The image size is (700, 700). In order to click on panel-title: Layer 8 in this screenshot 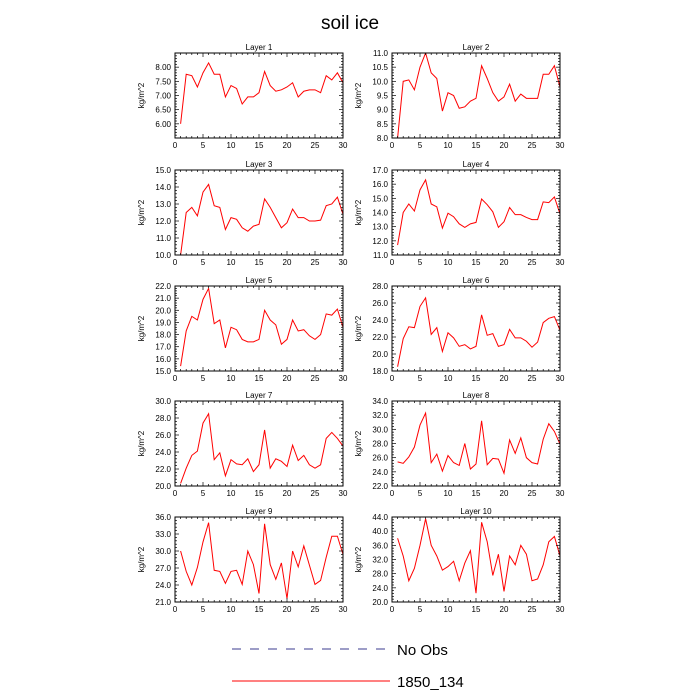, I will do `click(476, 395)`.